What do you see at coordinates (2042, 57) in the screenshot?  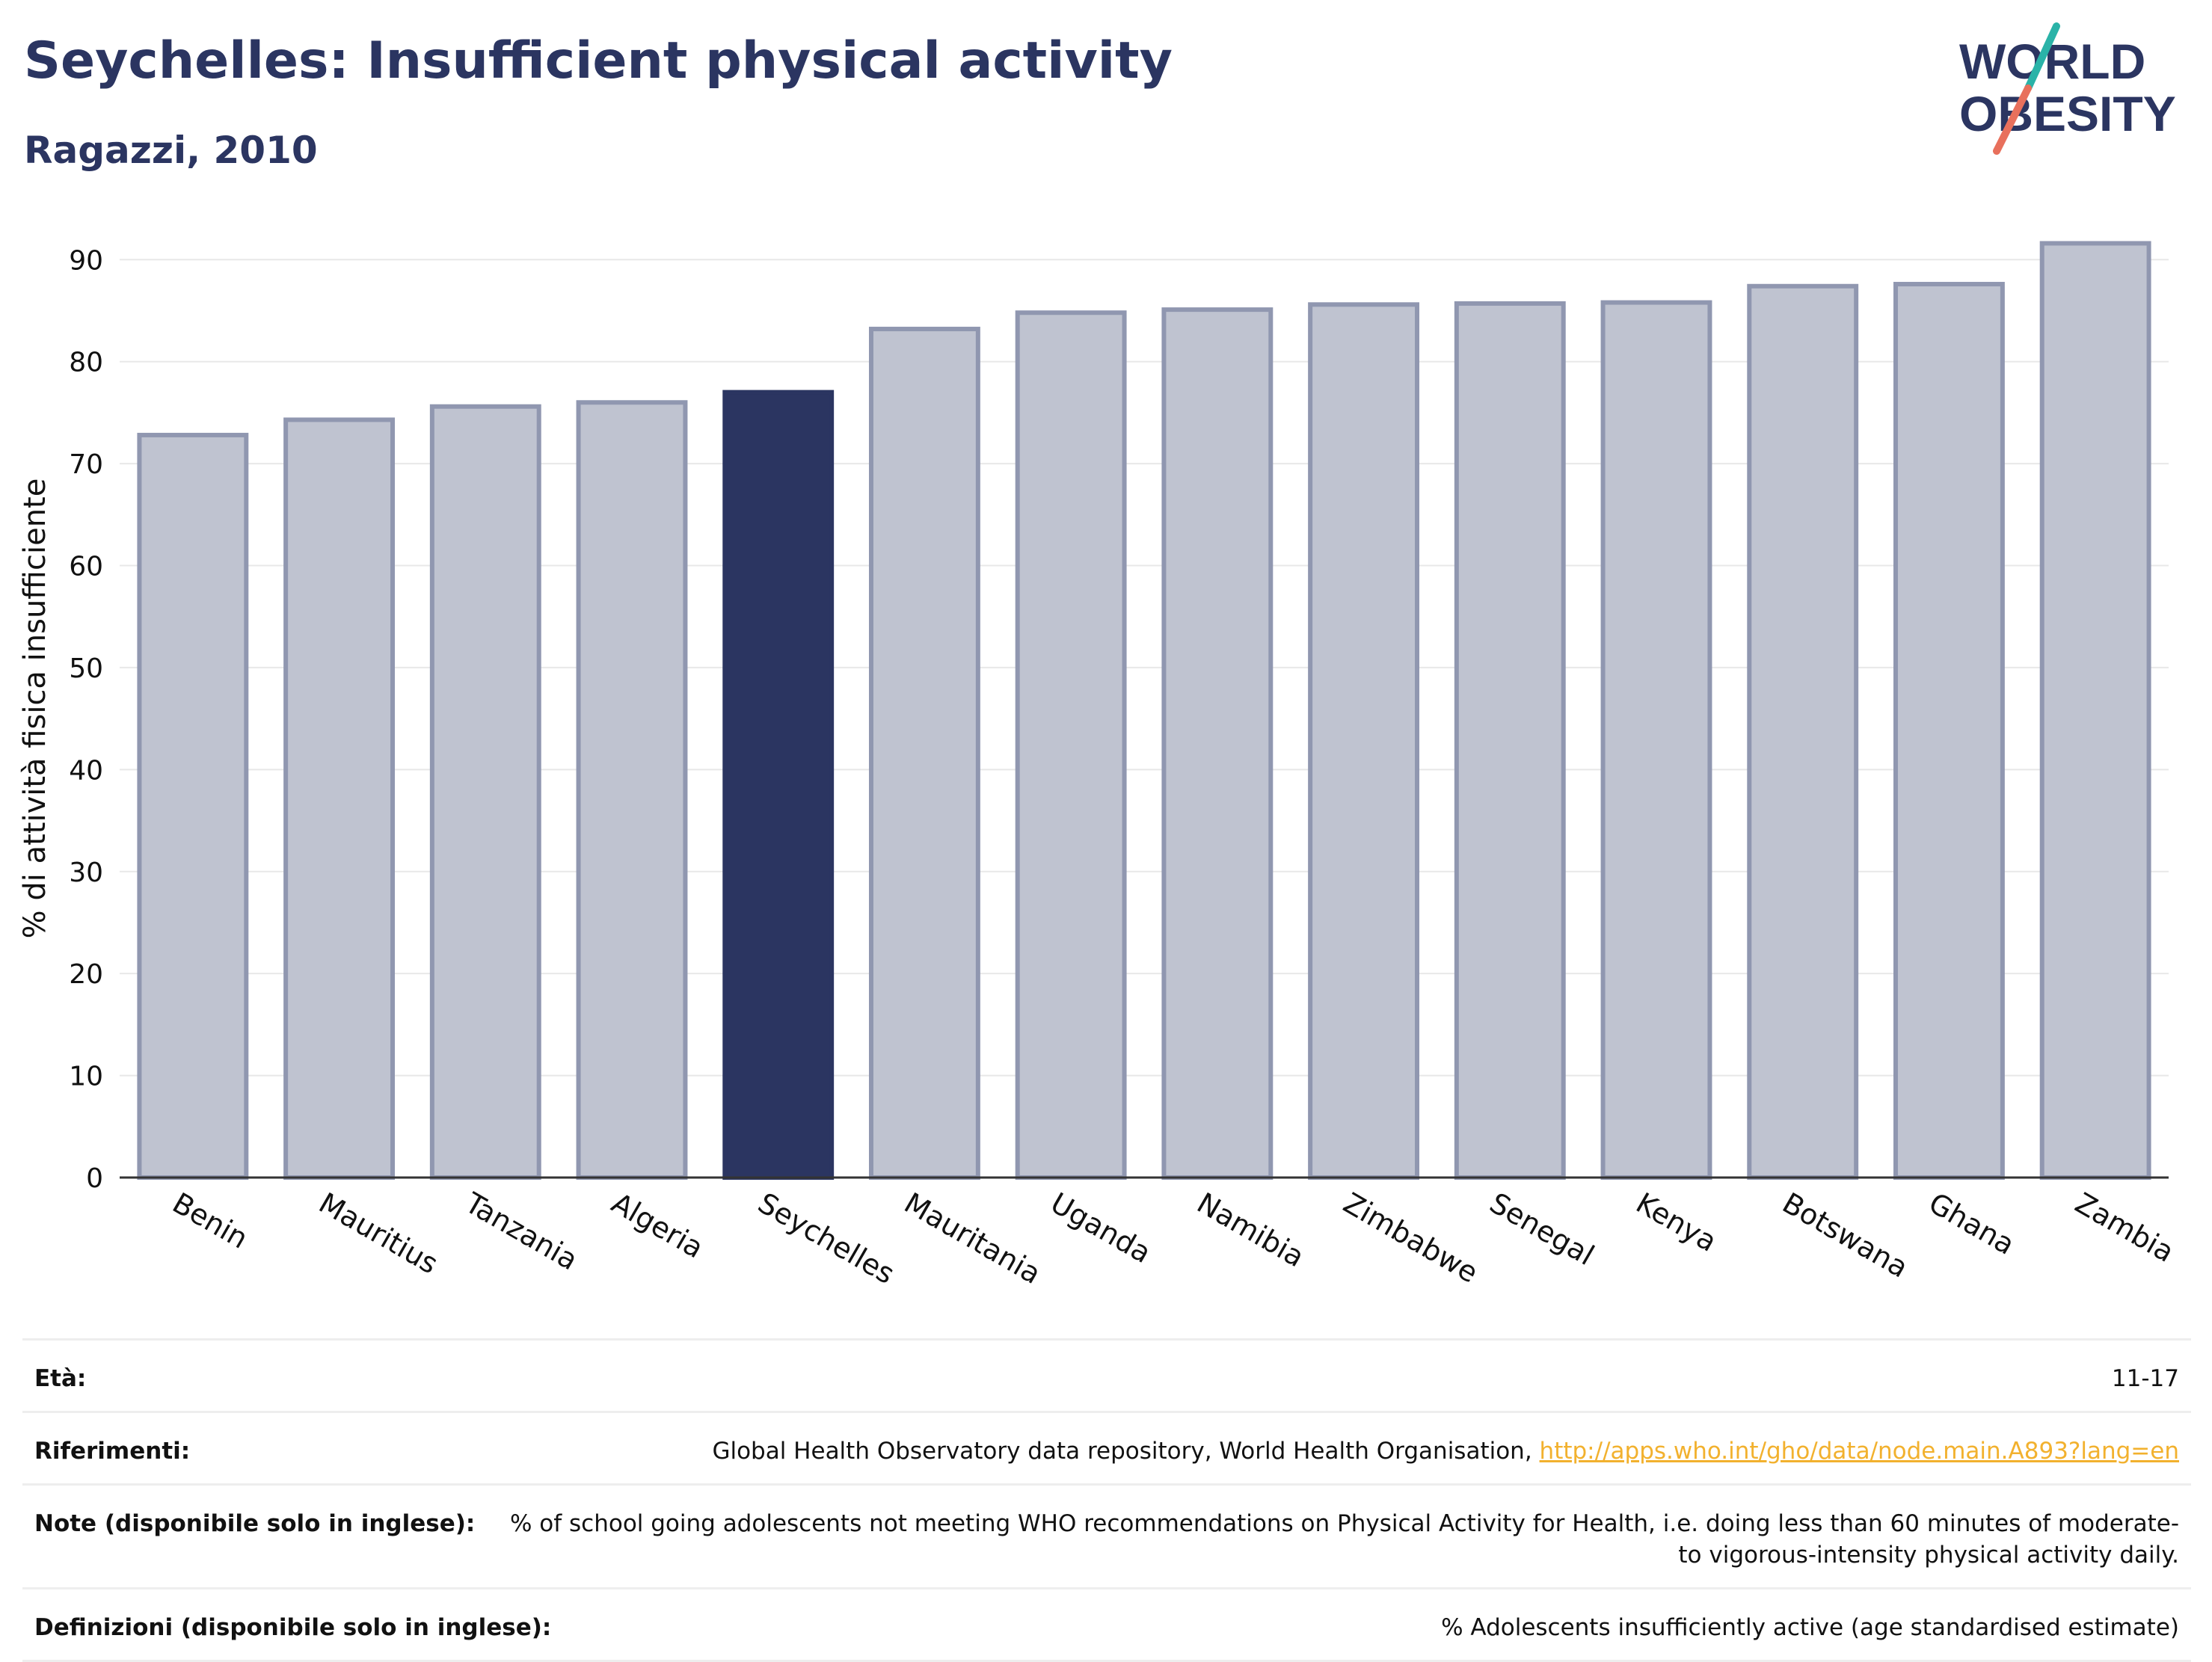 I see `logo-slash-teal` at bounding box center [2042, 57].